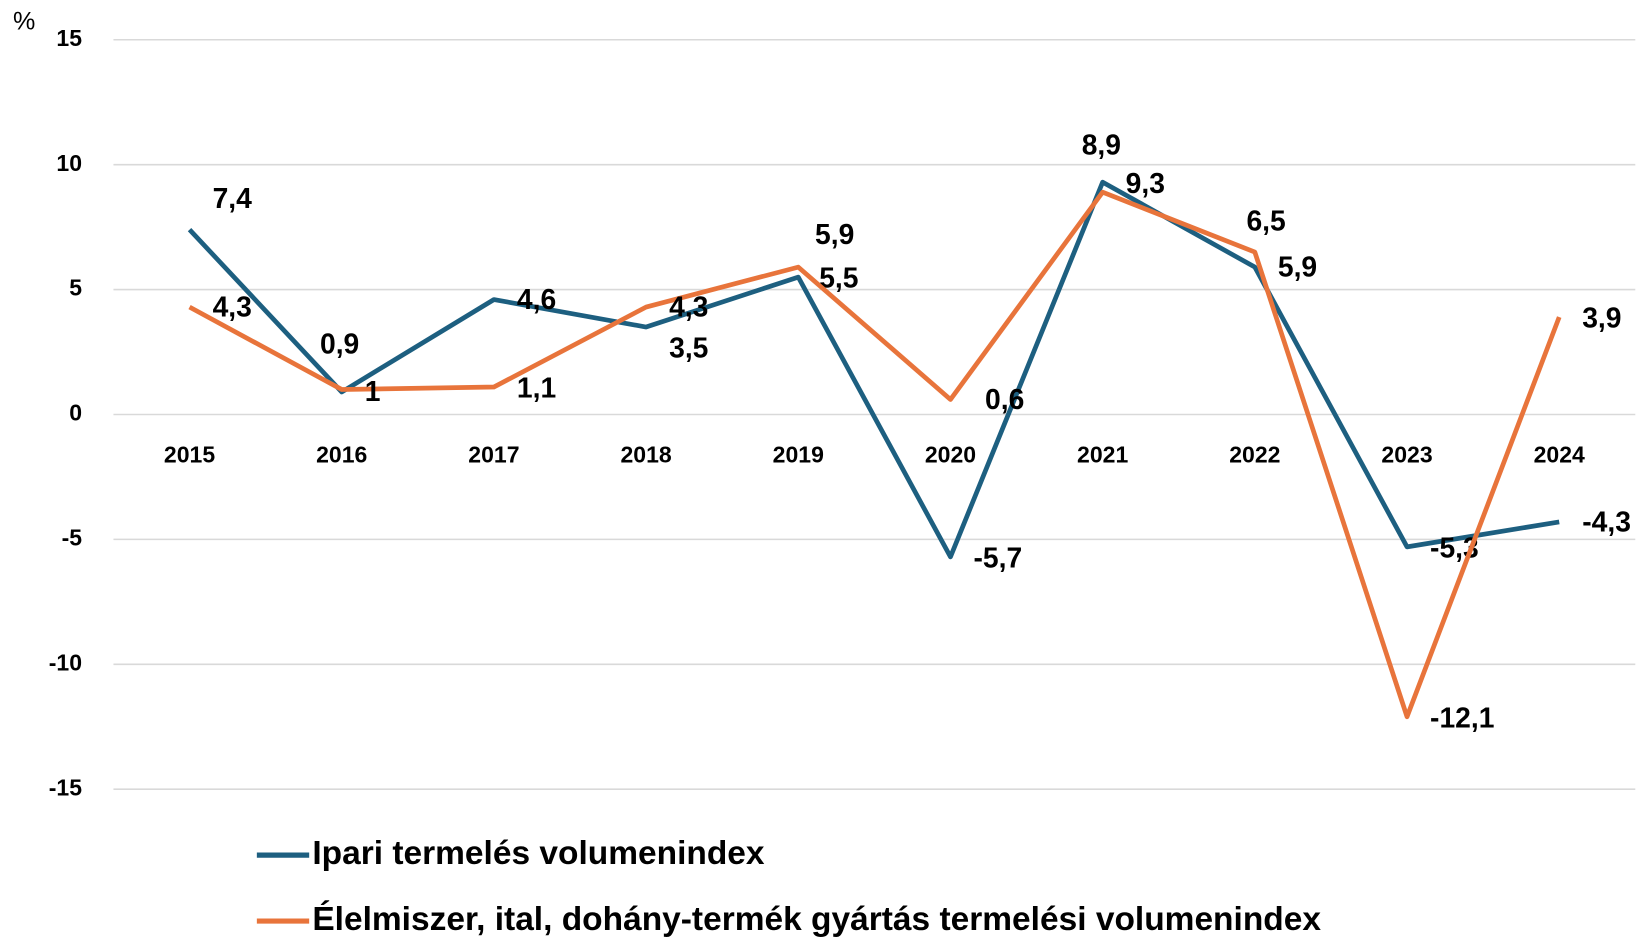  I want to click on y-tick-label: -10, so click(65, 662).